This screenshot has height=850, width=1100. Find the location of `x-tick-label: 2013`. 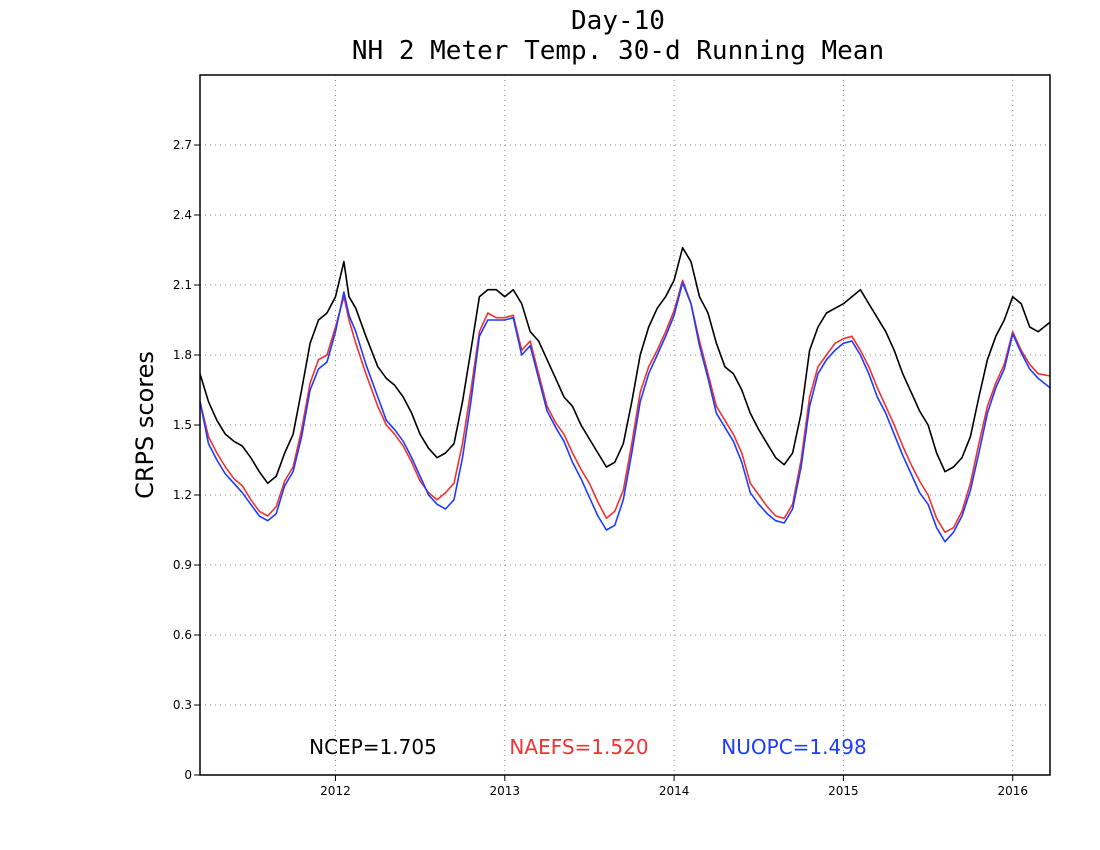

x-tick-label: 2013 is located at coordinates (505, 791).